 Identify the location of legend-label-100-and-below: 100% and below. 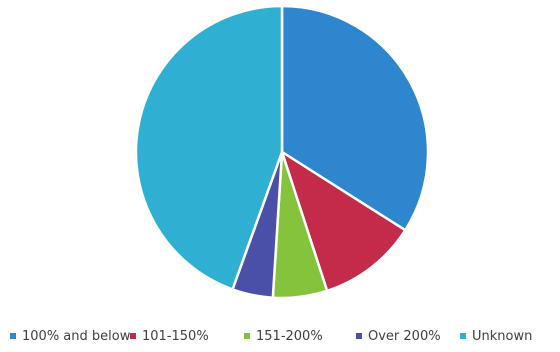
(76, 336).